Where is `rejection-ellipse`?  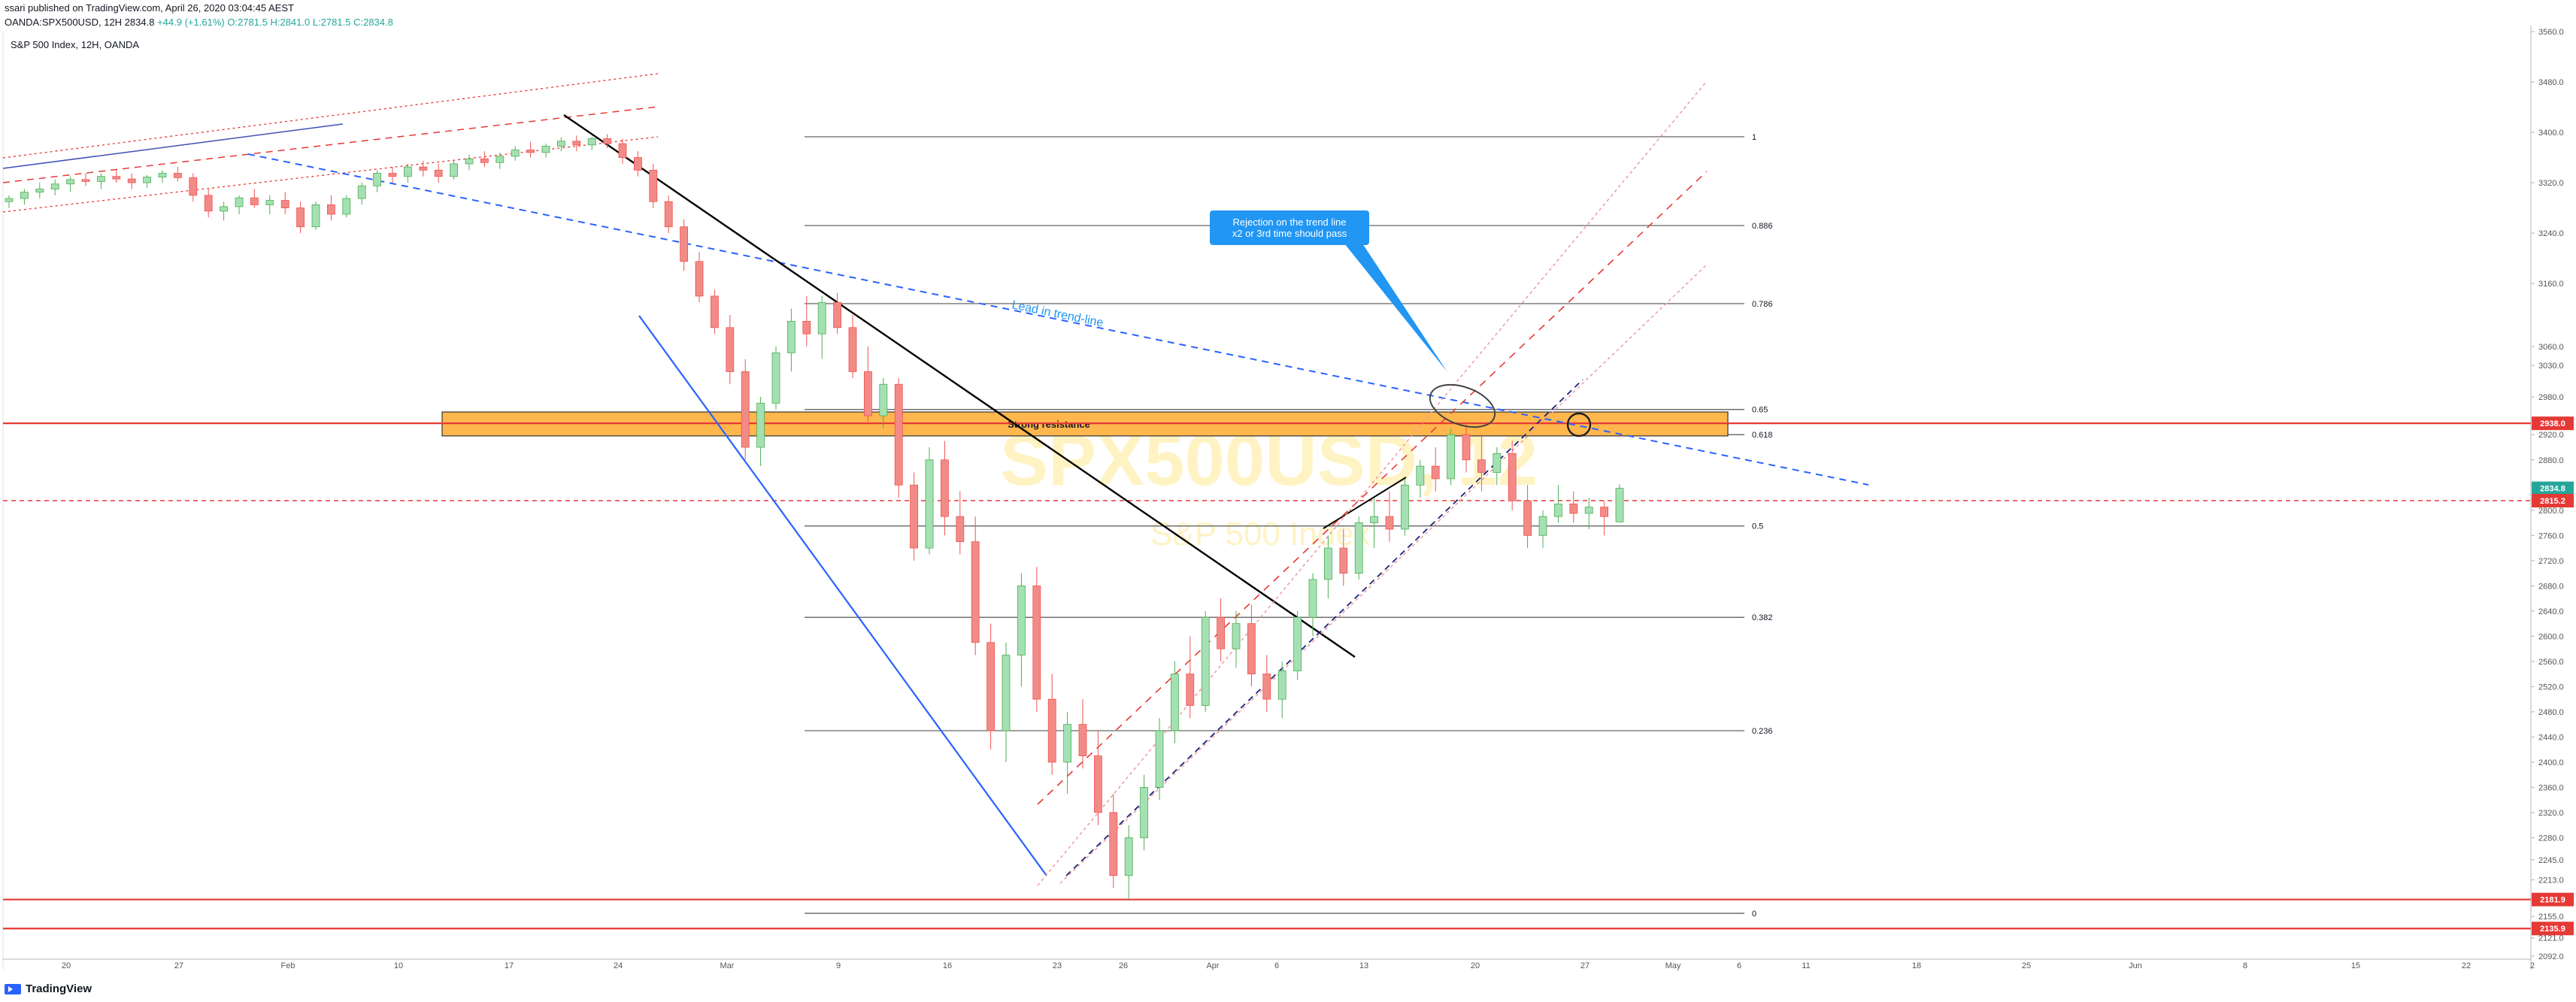 rejection-ellipse is located at coordinates (1462, 406).